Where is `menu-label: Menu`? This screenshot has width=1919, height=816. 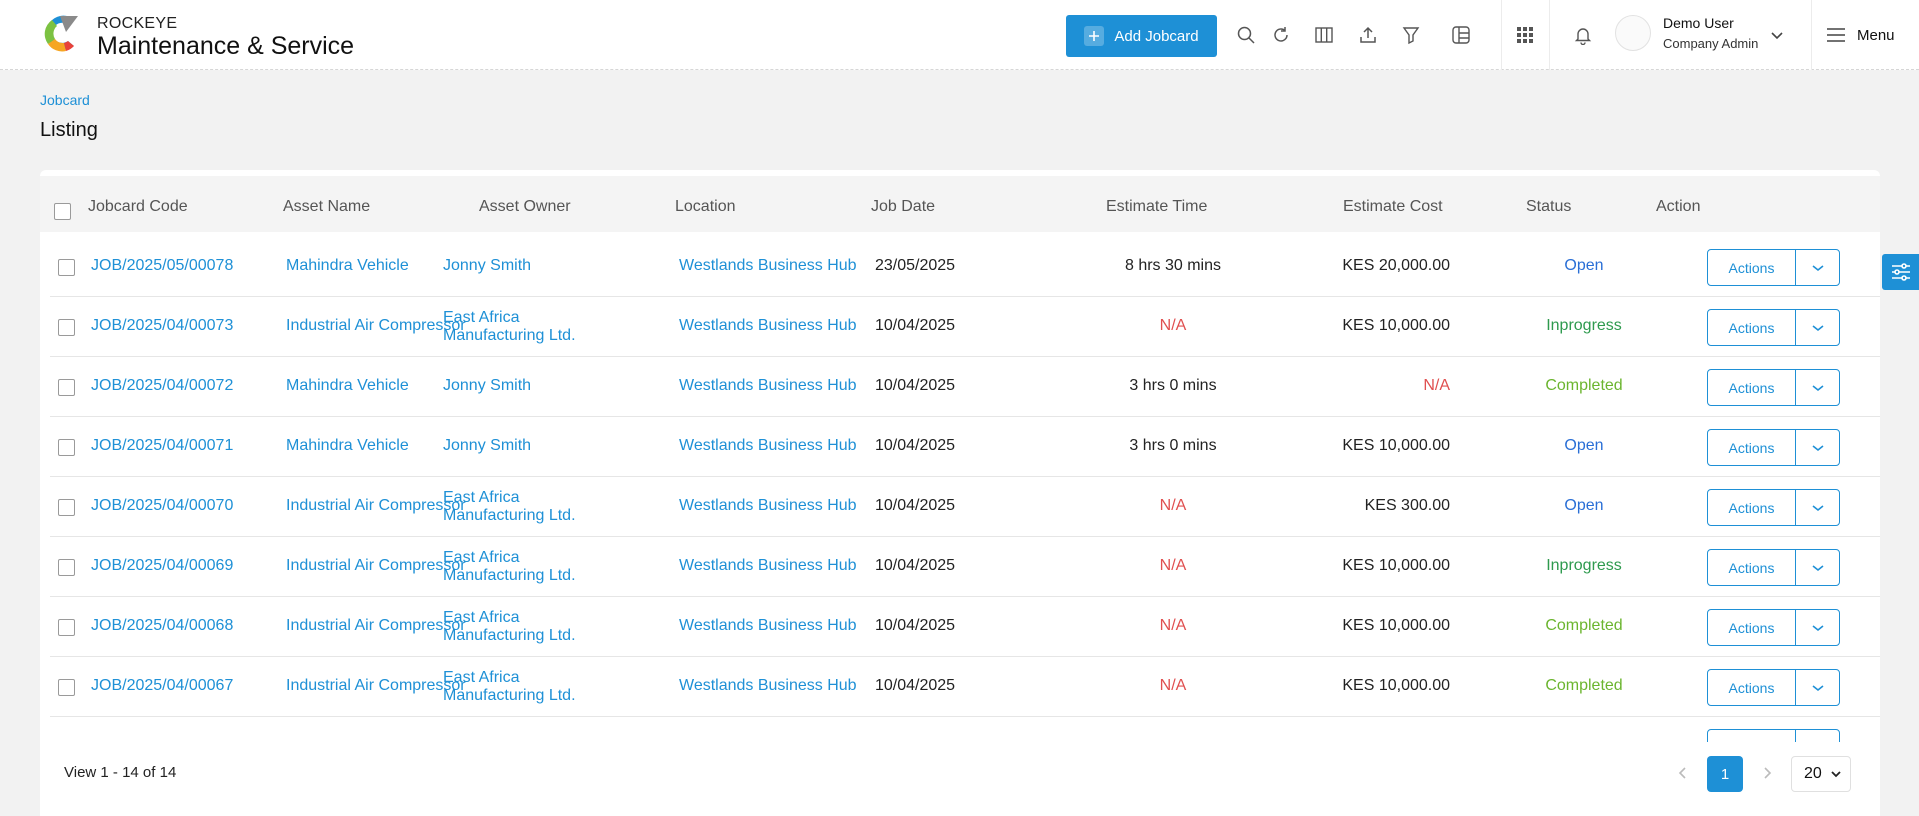 menu-label: Menu is located at coordinates (1876, 35).